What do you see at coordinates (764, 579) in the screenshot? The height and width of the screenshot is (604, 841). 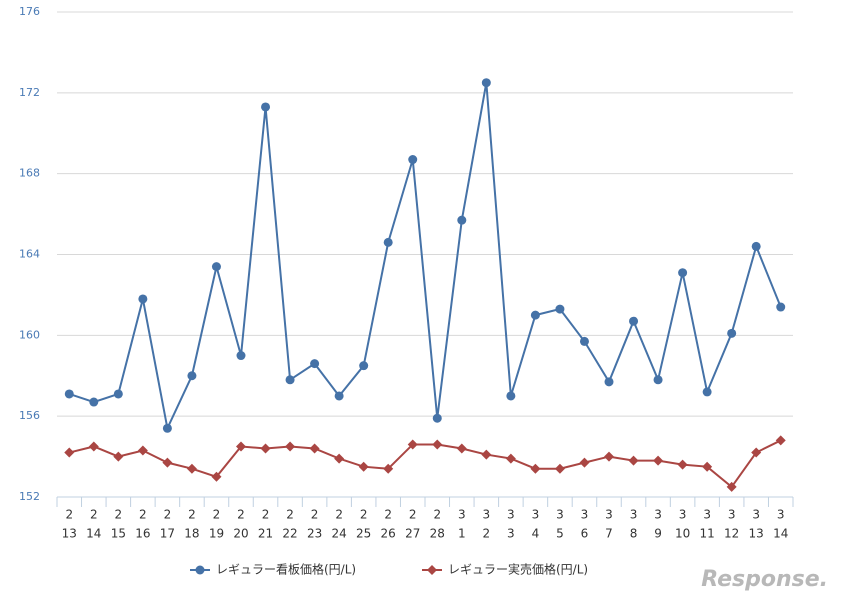 I see `watermark: Response.` at bounding box center [764, 579].